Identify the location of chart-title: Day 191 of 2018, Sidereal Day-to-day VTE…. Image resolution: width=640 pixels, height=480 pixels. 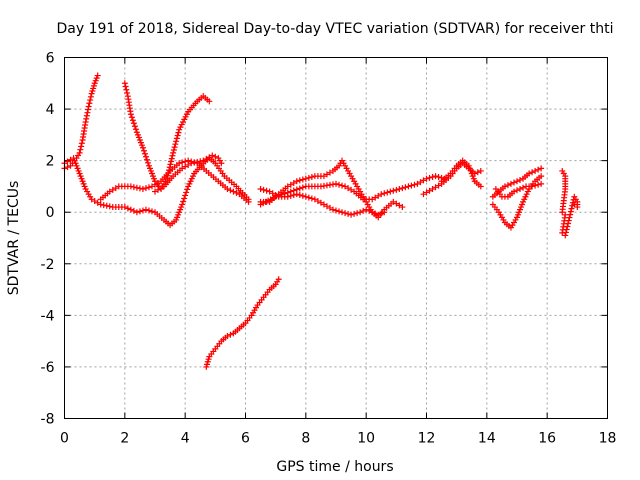
(335, 29).